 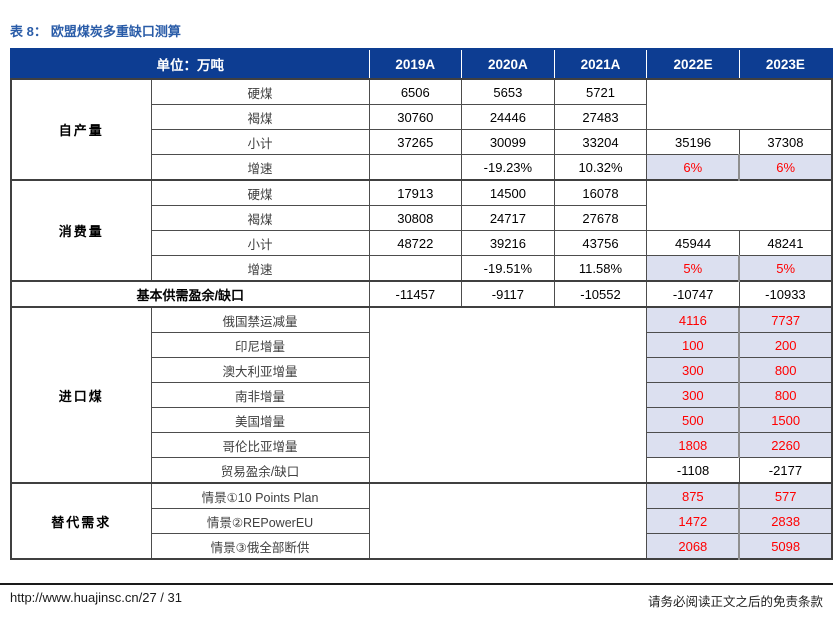 What do you see at coordinates (693, 167) in the screenshot?
I see `cell-sp-growth-2022: 6%` at bounding box center [693, 167].